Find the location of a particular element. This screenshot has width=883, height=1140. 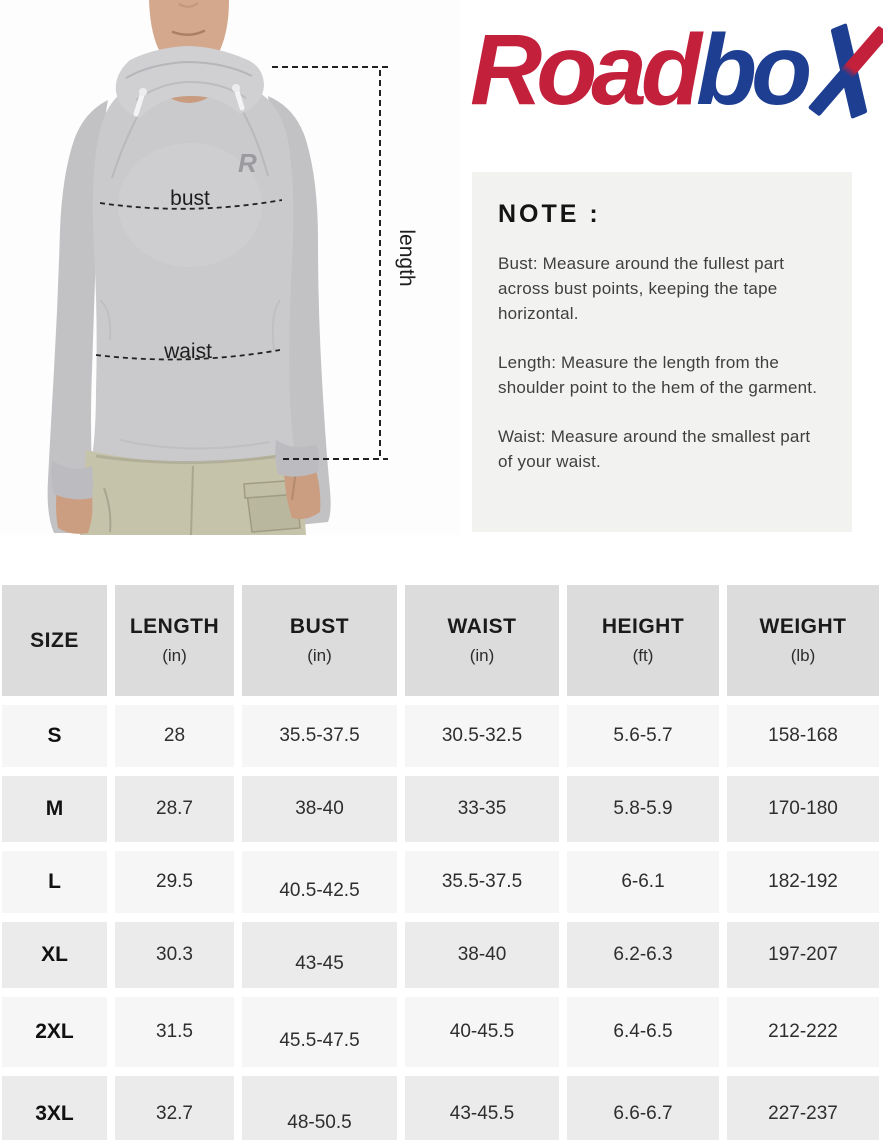

table-cell: 158-168 is located at coordinates (803, 736).